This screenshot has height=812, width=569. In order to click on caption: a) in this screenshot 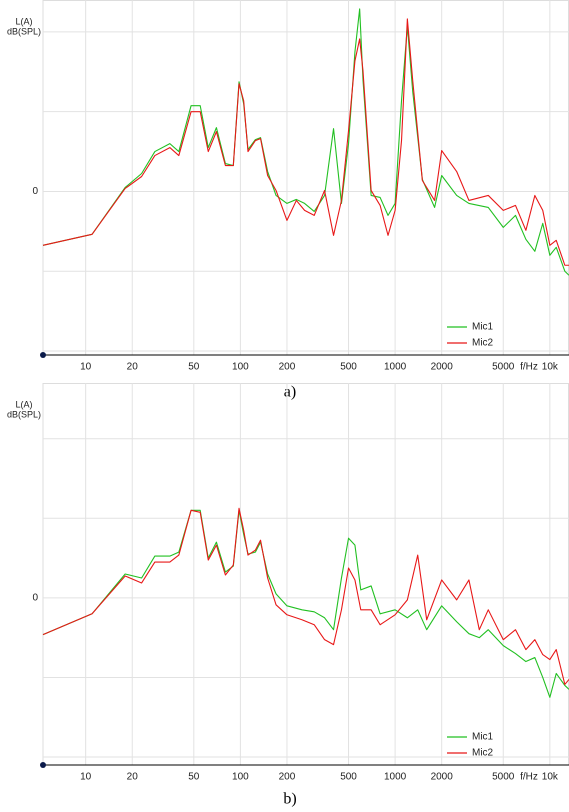, I will do `click(290, 392)`.